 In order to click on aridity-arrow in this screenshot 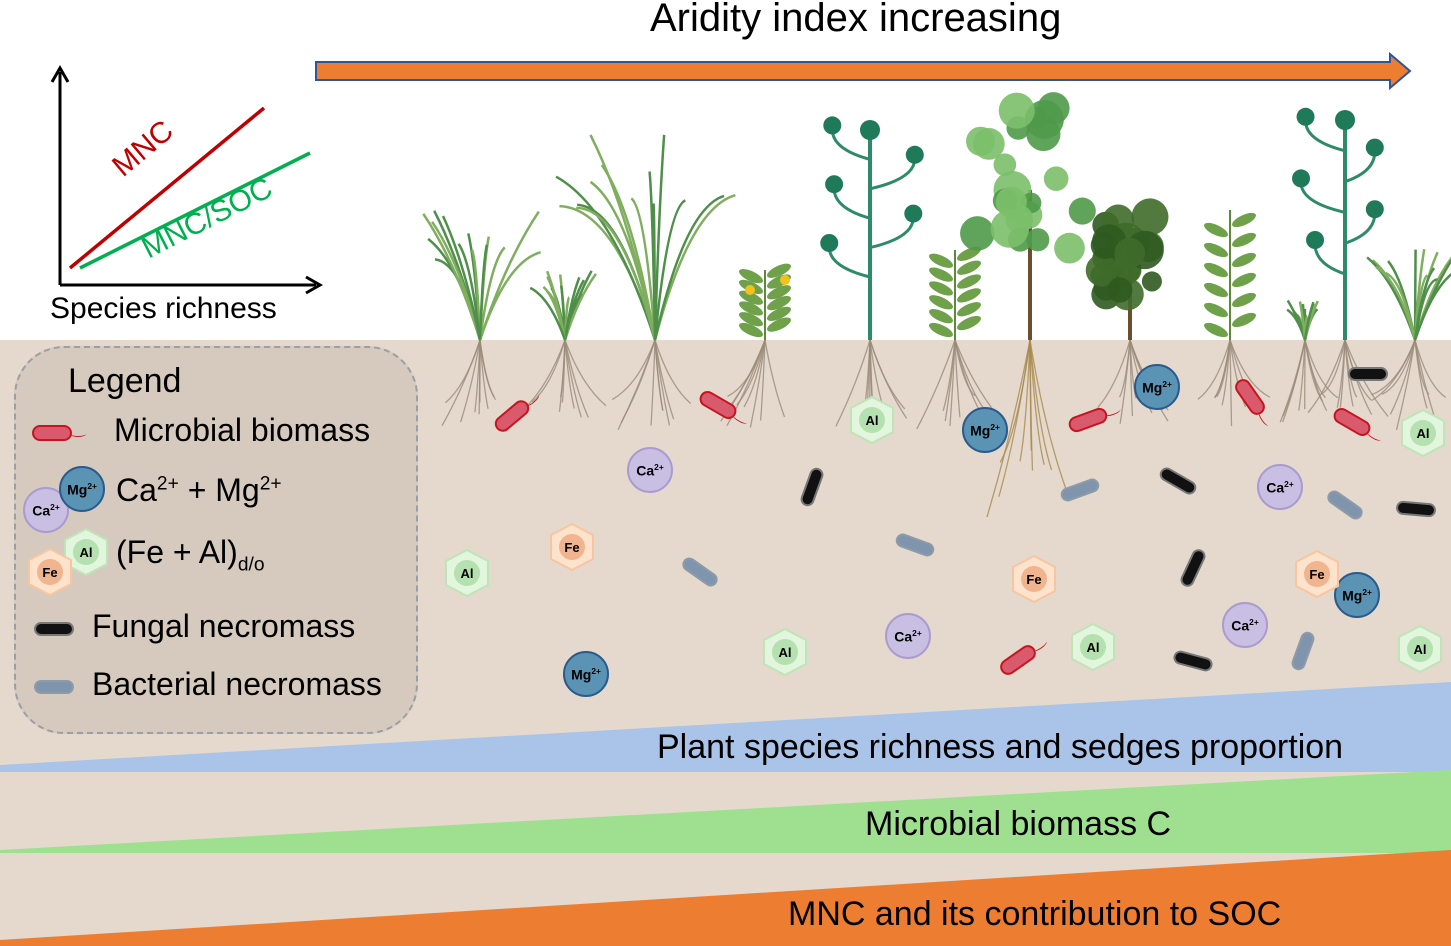, I will do `click(863, 71)`.